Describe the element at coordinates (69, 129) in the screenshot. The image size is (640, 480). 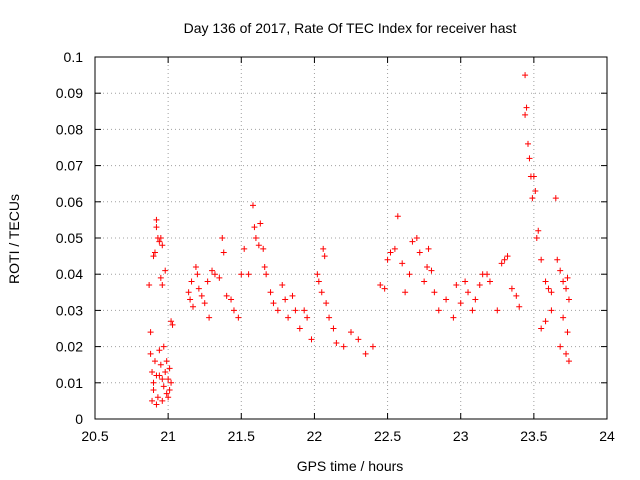
I see `y-tick-label: 0.08` at that location.